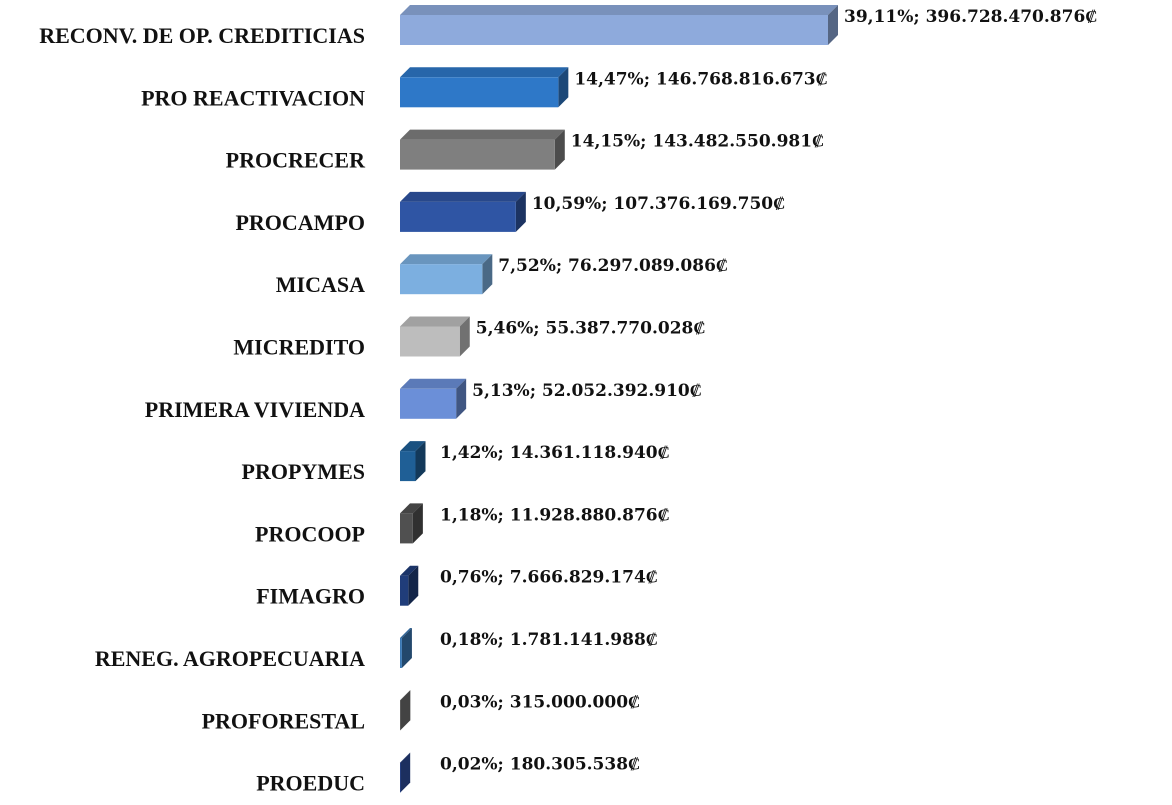 The width and height of the screenshot is (1172, 805). What do you see at coordinates (698, 142) in the screenshot?
I see `value-label: 14,15%; 143.482.550.981₡` at bounding box center [698, 142].